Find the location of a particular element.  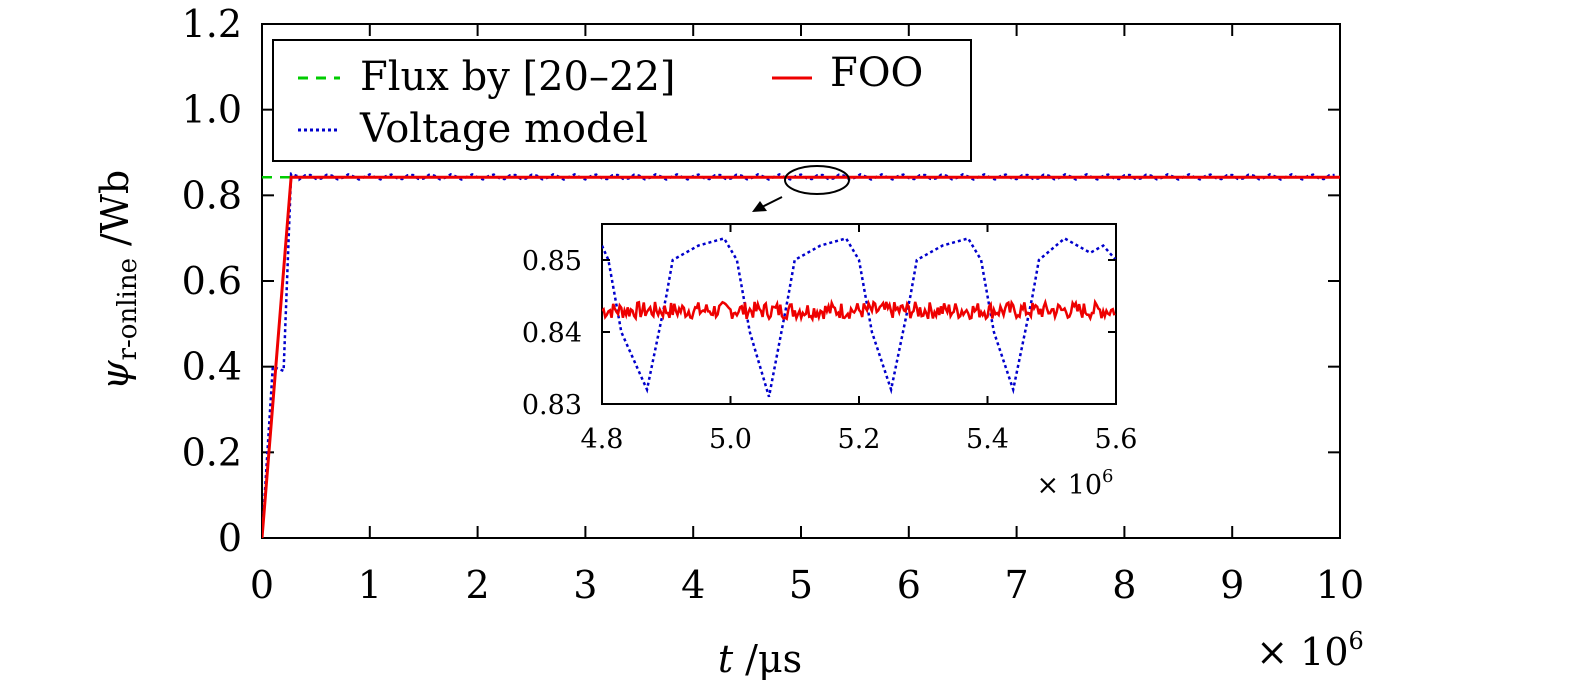

inset-x-tick-label: 5.2 is located at coordinates (859, 439).